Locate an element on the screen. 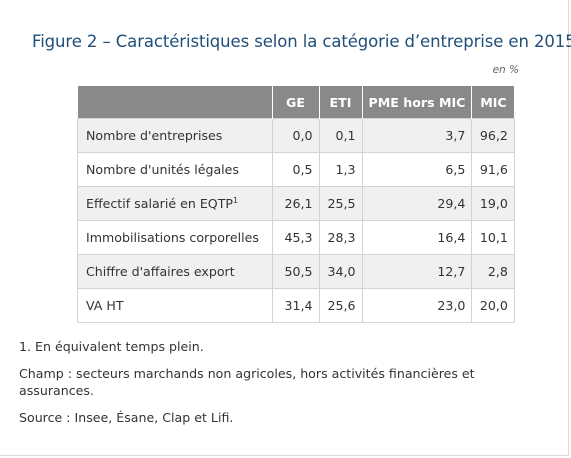  footnote-marker: 1 is located at coordinates (236, 200).